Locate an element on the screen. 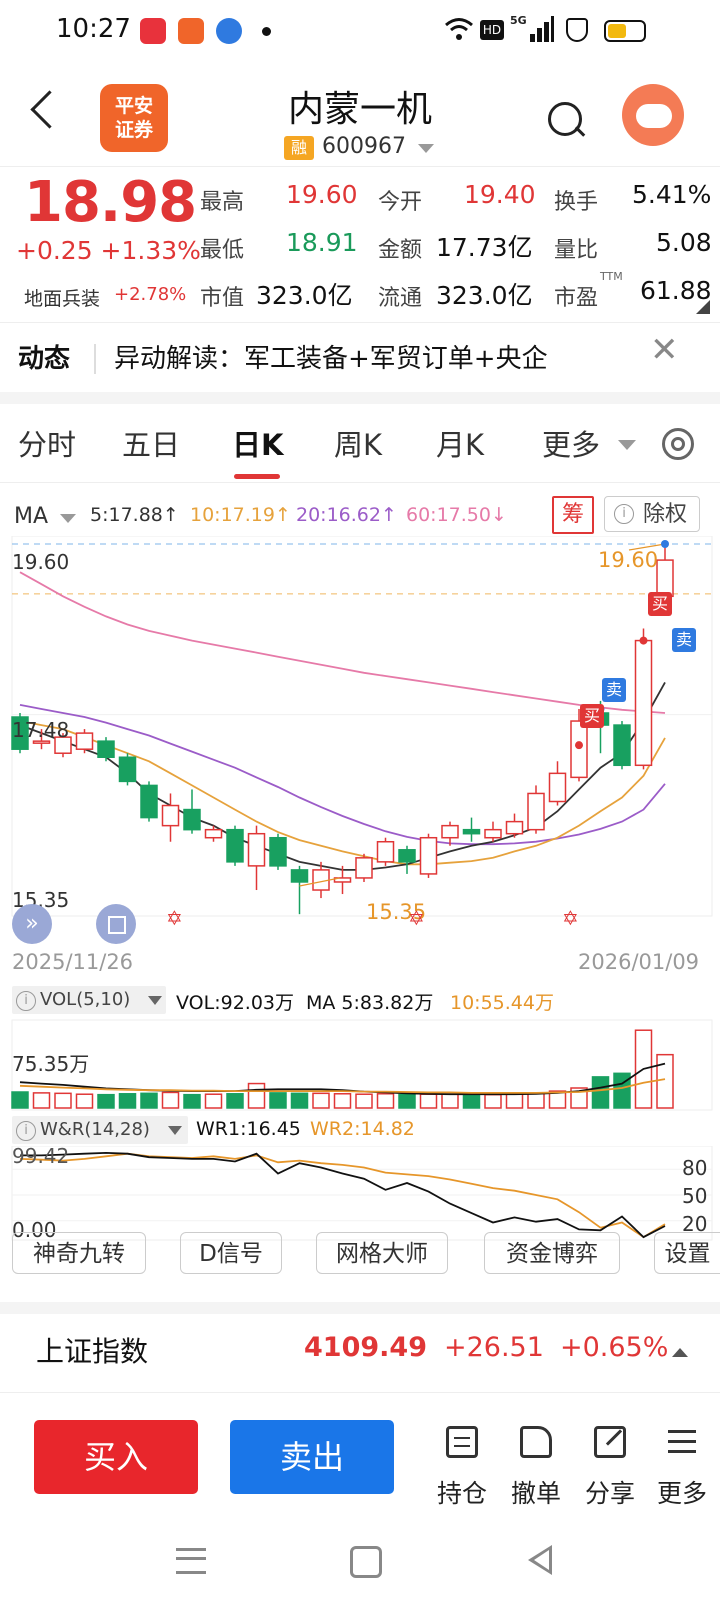 This screenshot has width=720, height=1612. cancel-order-label: 撤单 is located at coordinates (535, 1493).